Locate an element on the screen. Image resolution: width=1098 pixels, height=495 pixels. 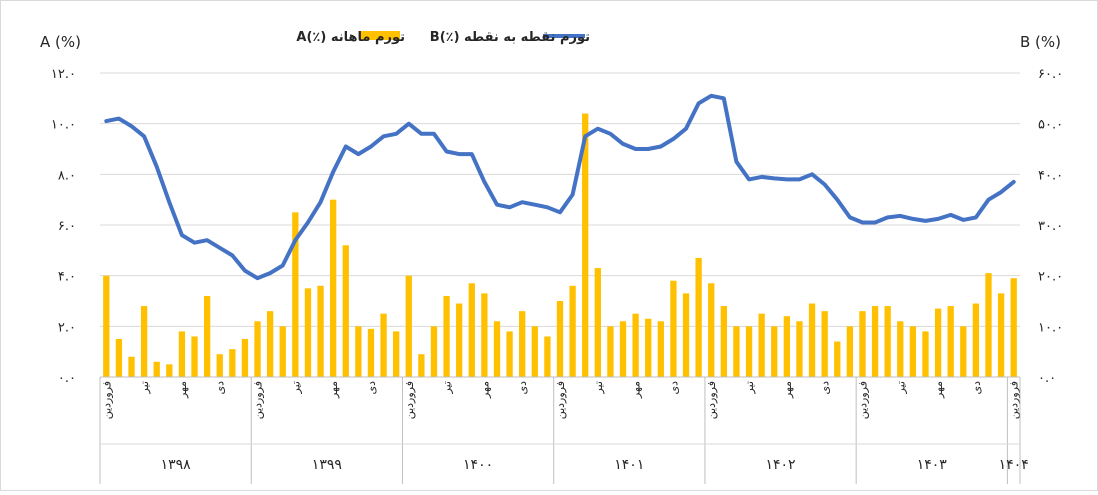
year-label: ۱۴۰۲ is located at coordinates (781, 465).